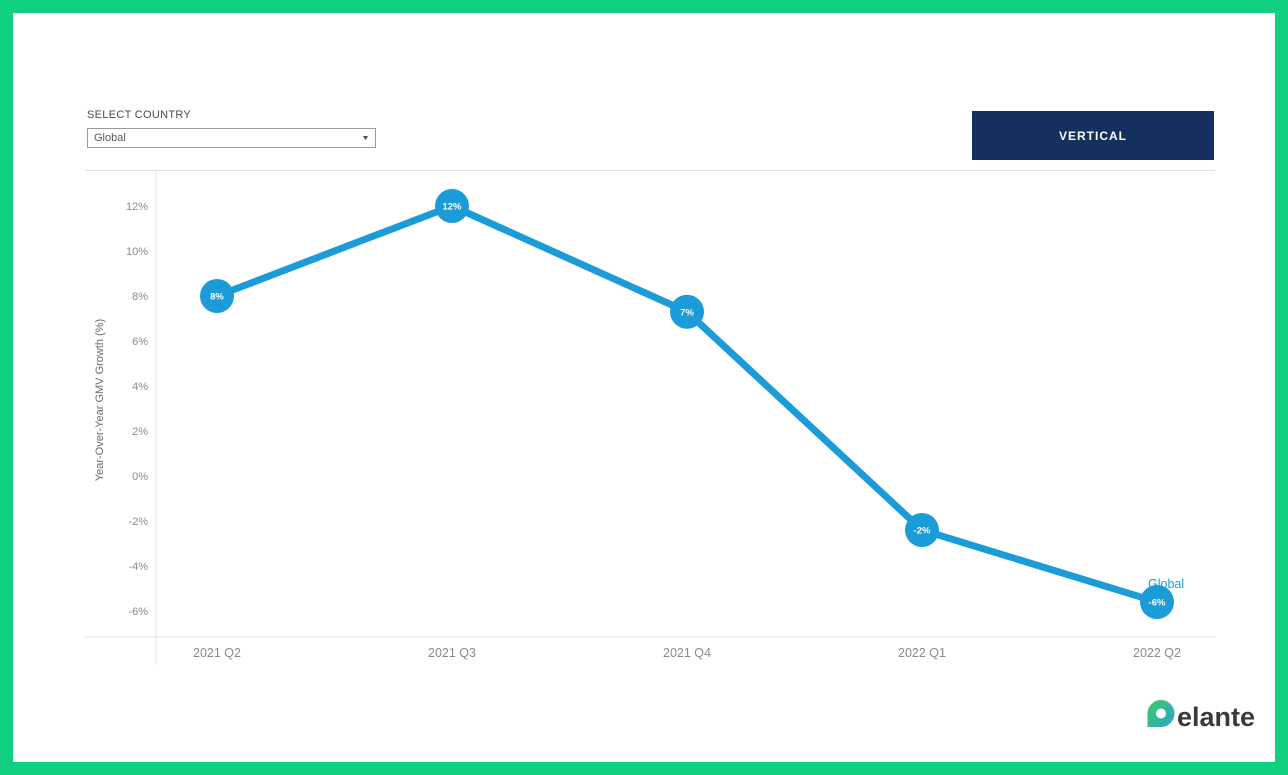 This screenshot has height=775, width=1288. I want to click on y-tick-label: 10%, so click(137, 252).